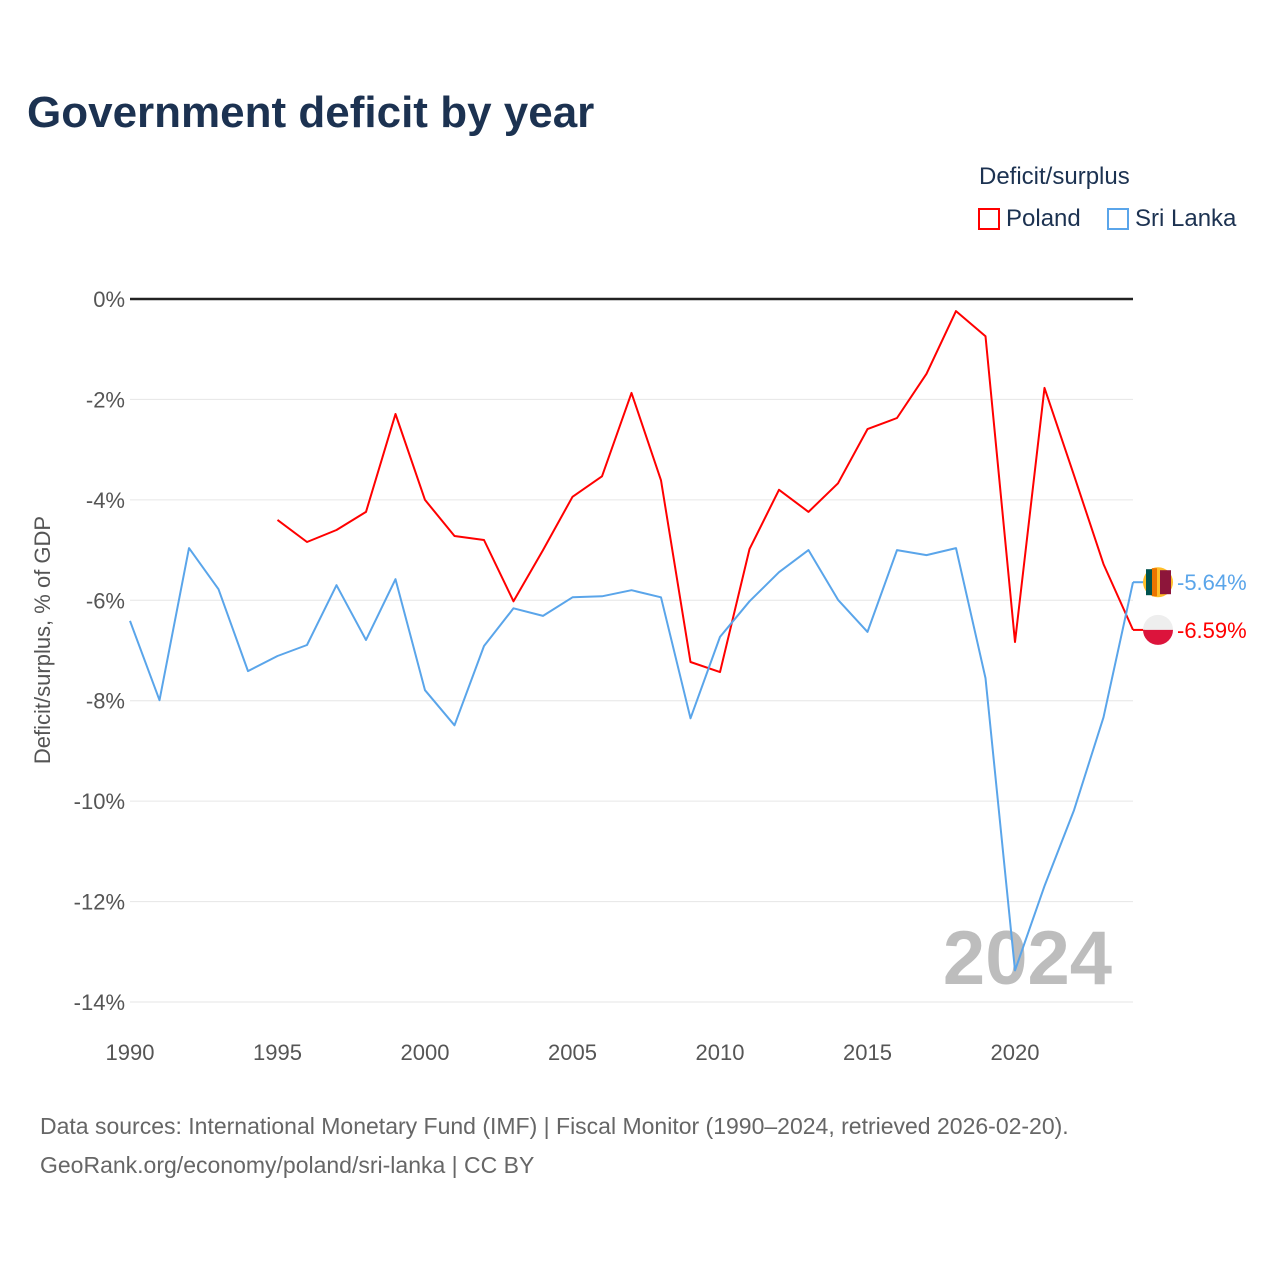 The height and width of the screenshot is (1280, 1280). What do you see at coordinates (989, 219) in the screenshot?
I see `legend-swatch-poland` at bounding box center [989, 219].